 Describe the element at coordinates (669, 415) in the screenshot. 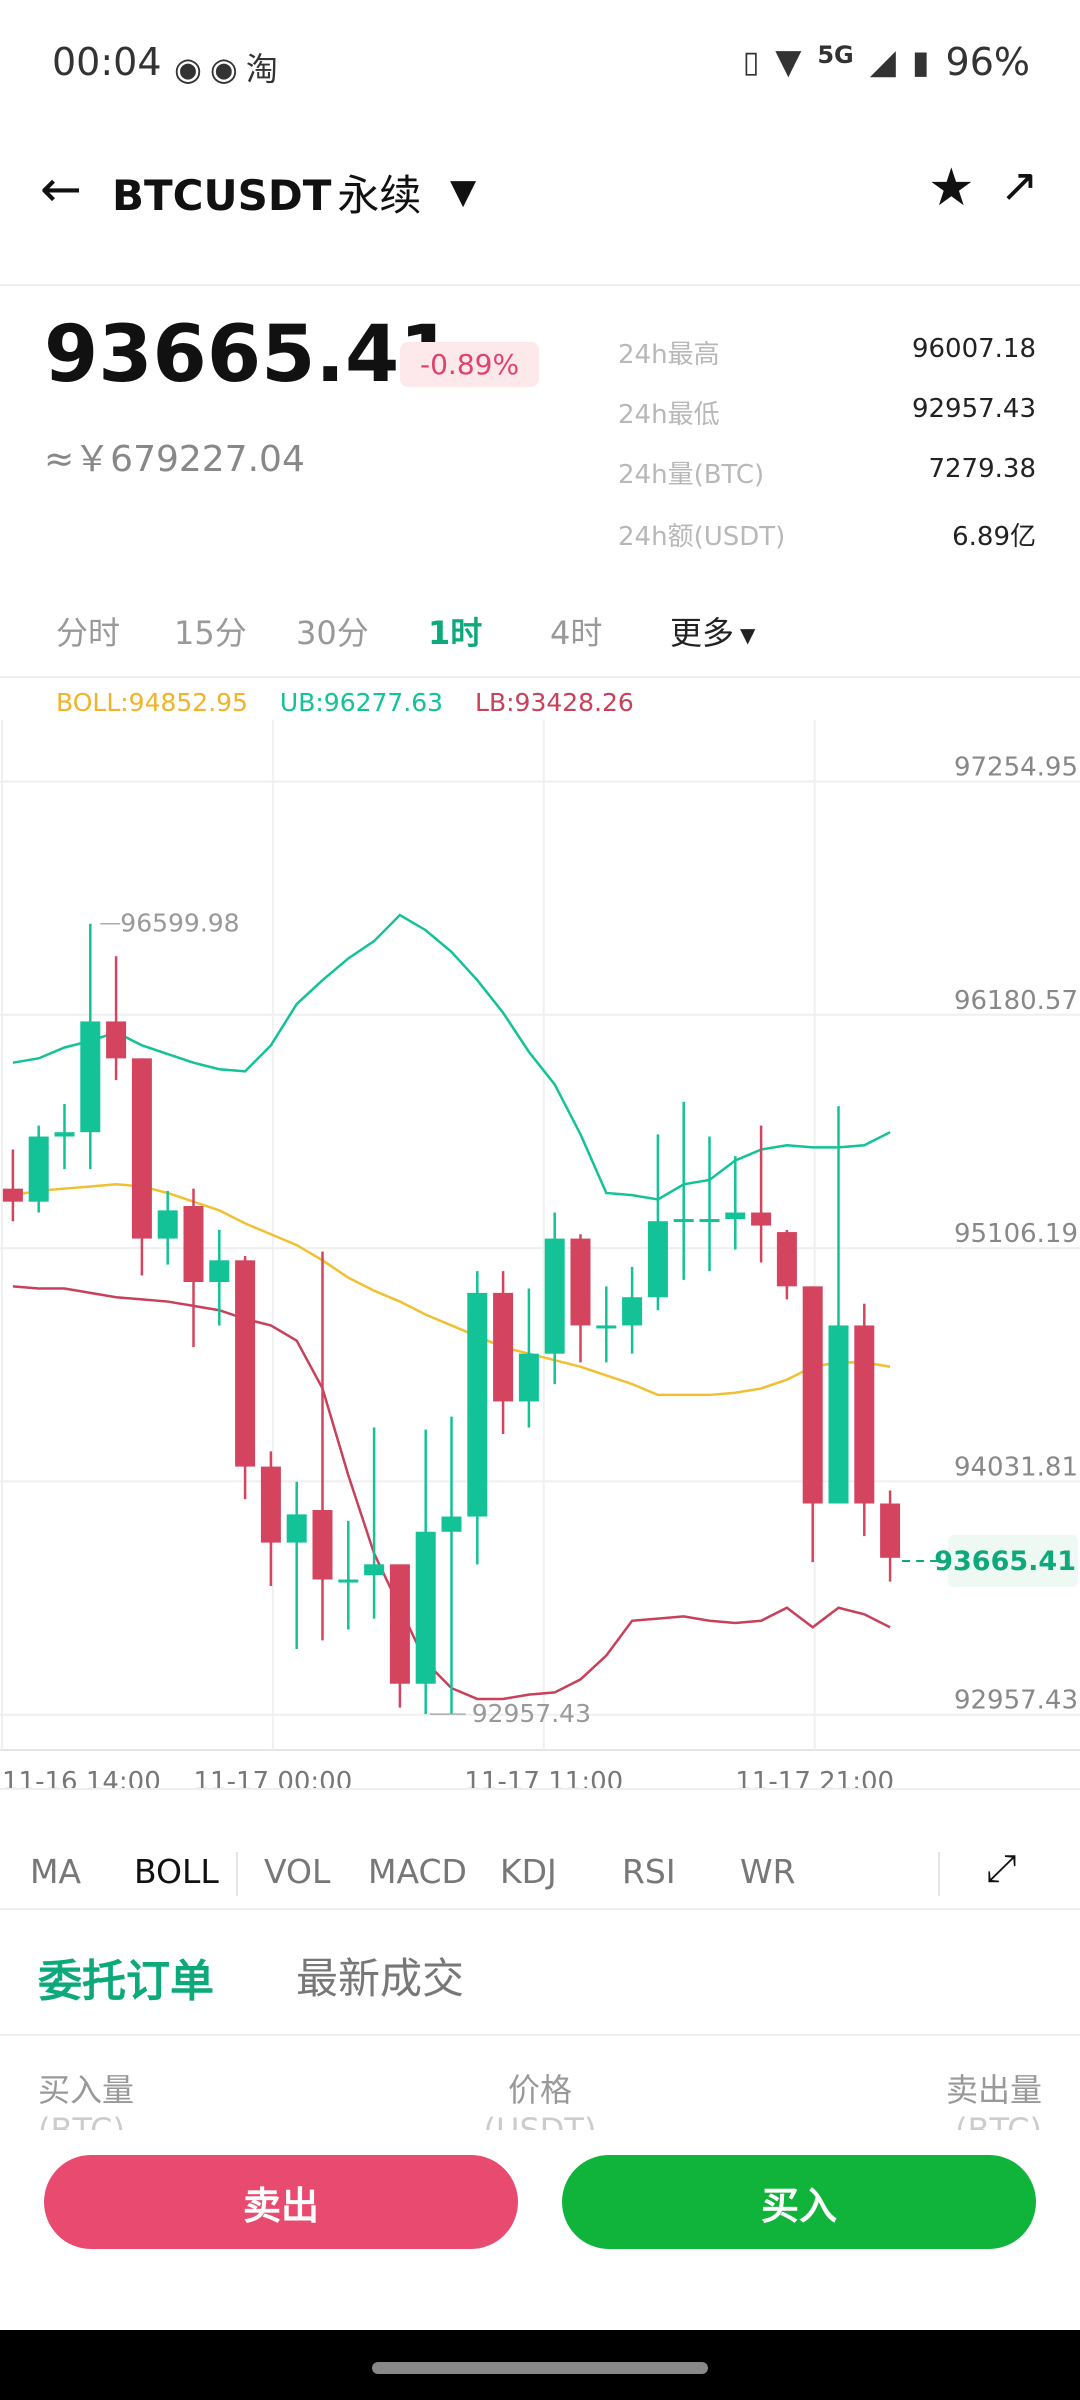

I see `stat-label: 24h最低` at that location.